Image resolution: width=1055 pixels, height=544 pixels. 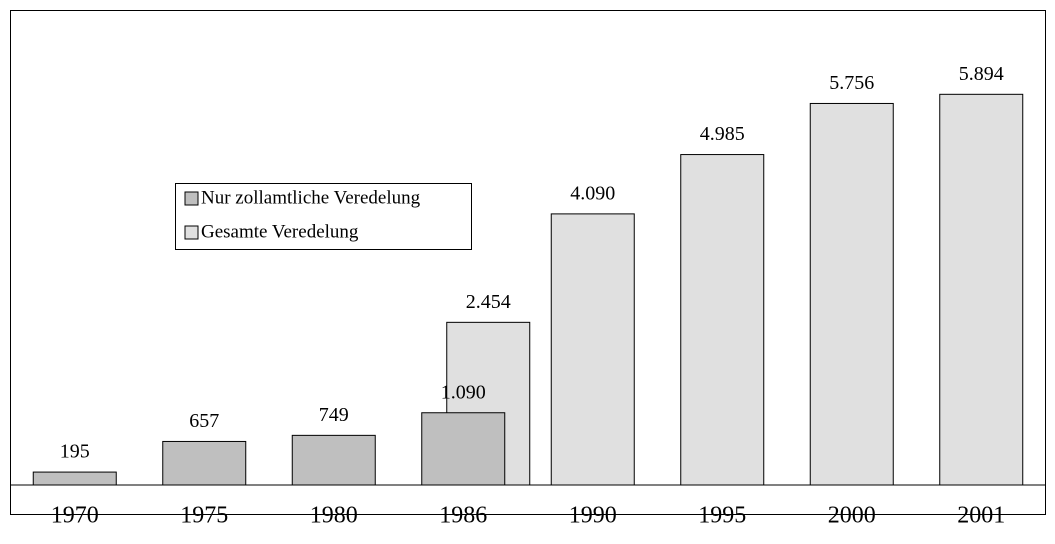 What do you see at coordinates (204, 516) in the screenshot?
I see `x-tick-label: 1975` at bounding box center [204, 516].